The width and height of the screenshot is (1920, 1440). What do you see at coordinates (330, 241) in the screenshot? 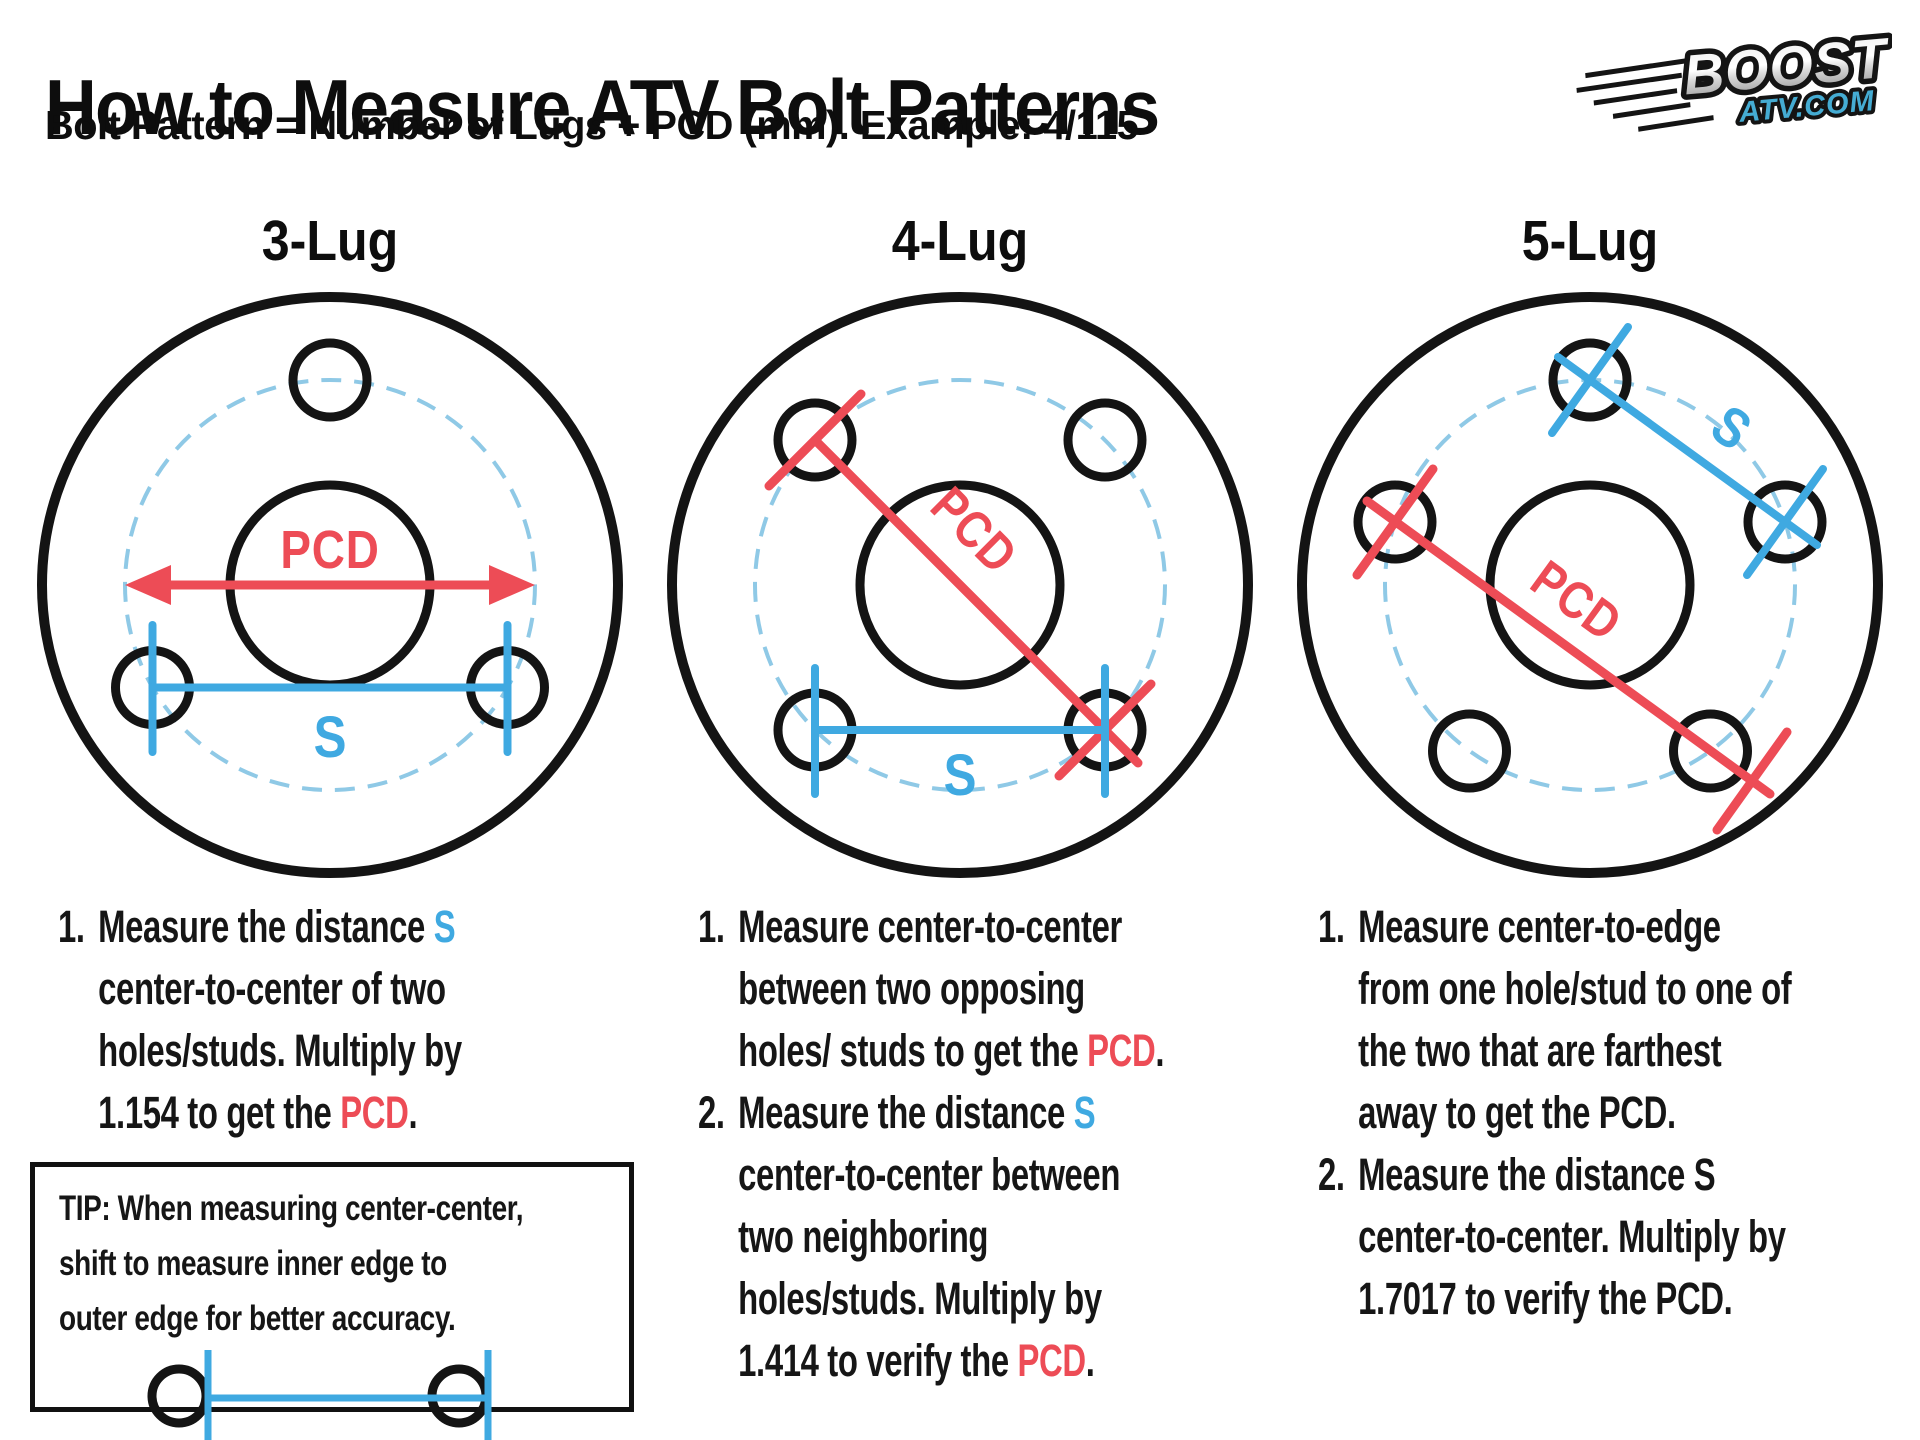
I see `diagram-label-3lug: 3-Lug` at bounding box center [330, 241].